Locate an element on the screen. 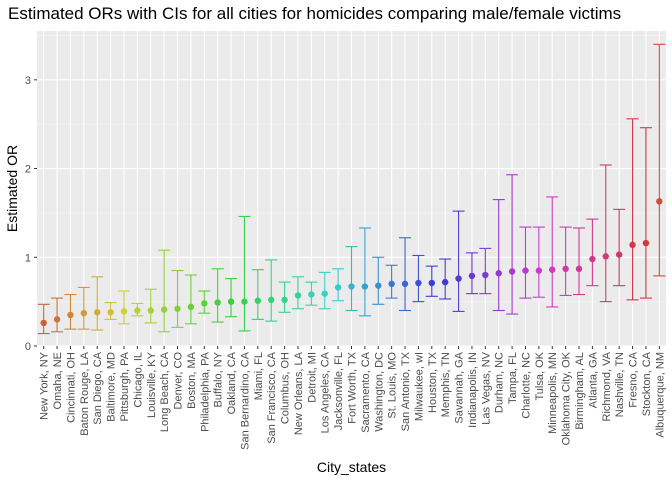  x-tick-label: Fresno, CA is located at coordinates (634, 379).